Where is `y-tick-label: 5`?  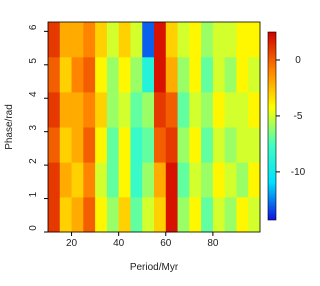 y-tick-label: 5 is located at coordinates (33, 61).